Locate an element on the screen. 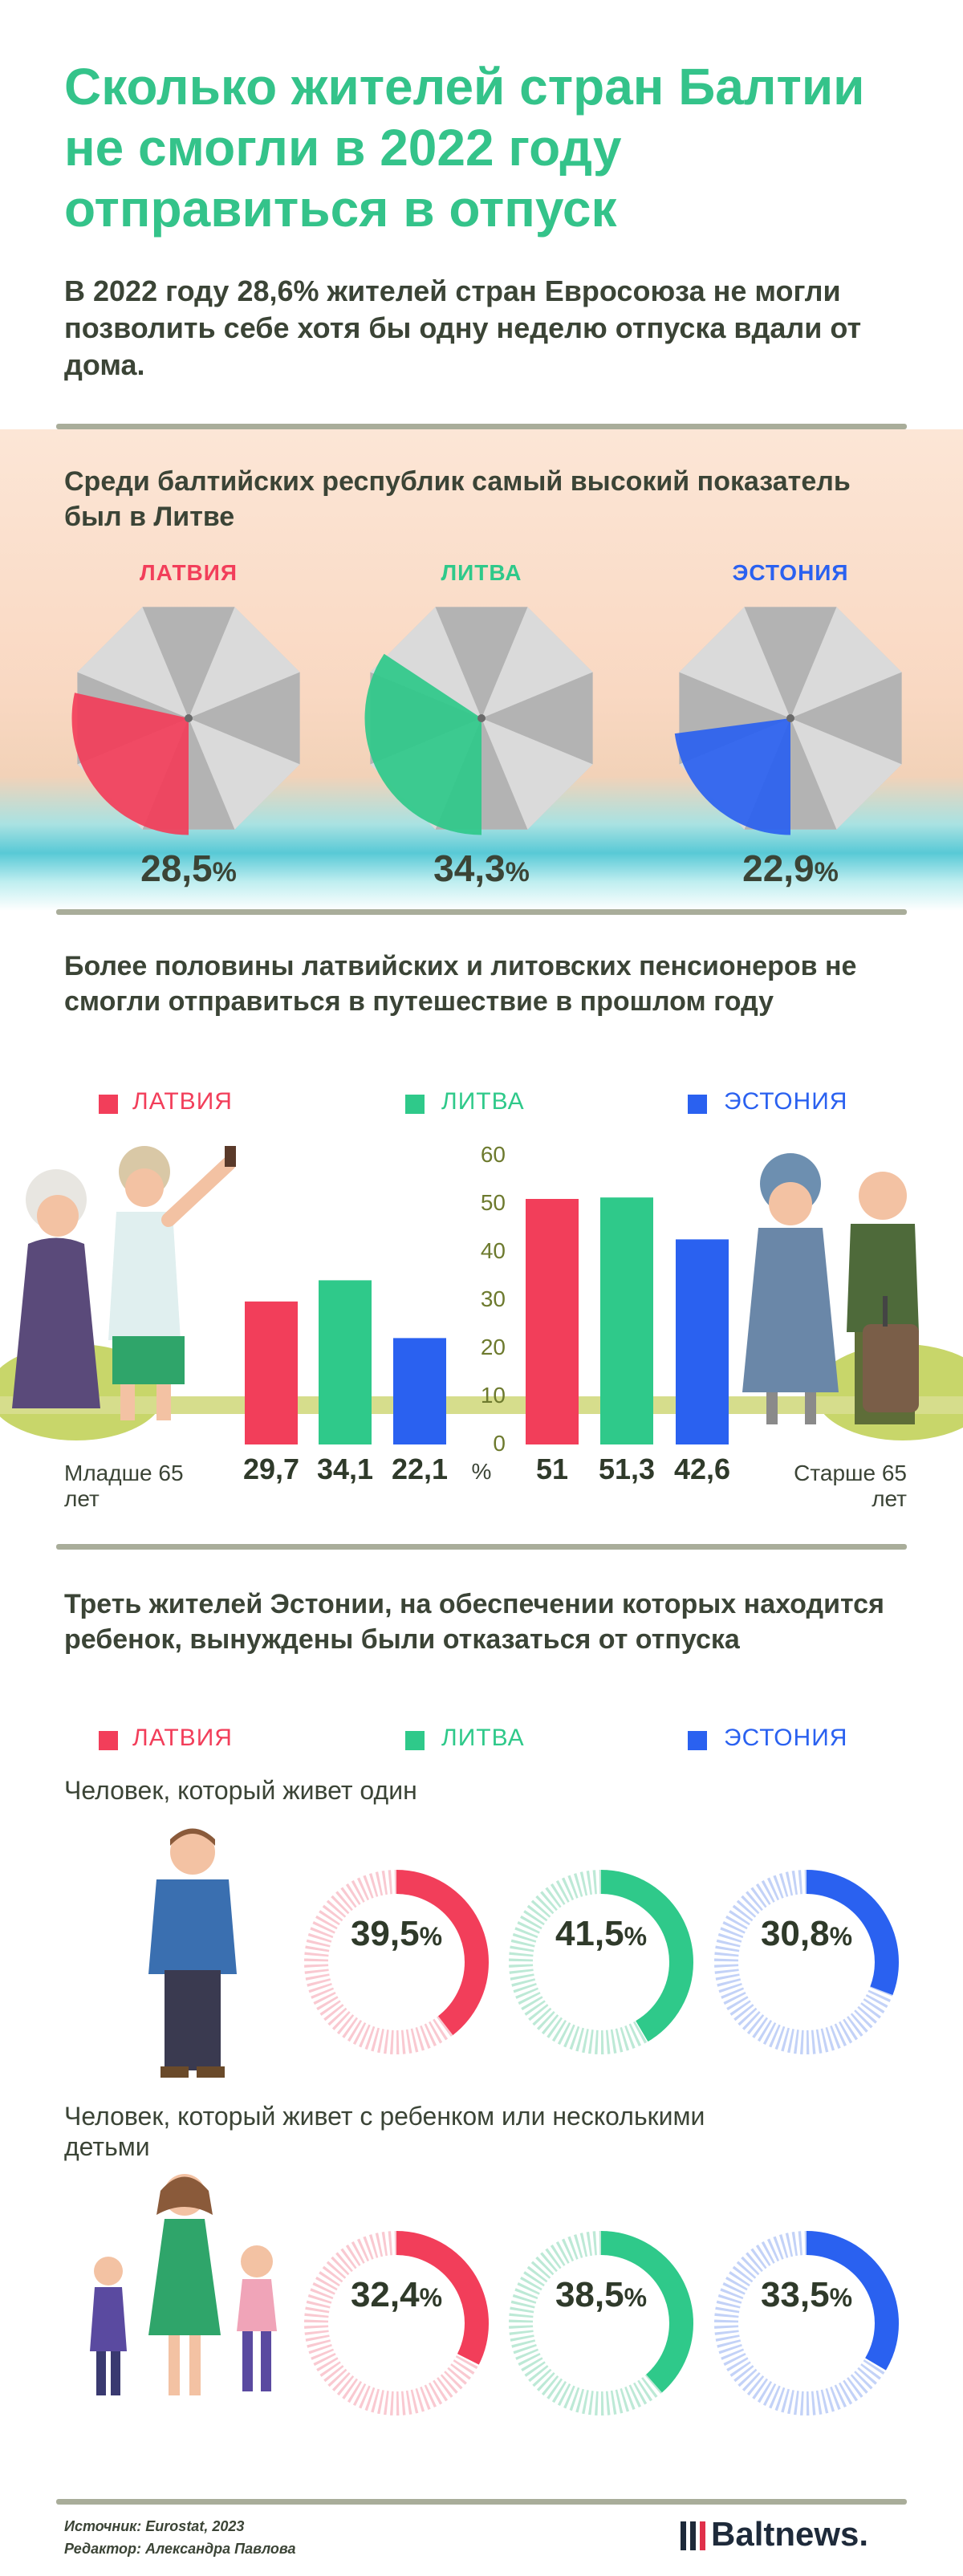 Image resolution: width=963 pixels, height=2576 pixels. y-tick-label: 0 is located at coordinates (499, 1443).